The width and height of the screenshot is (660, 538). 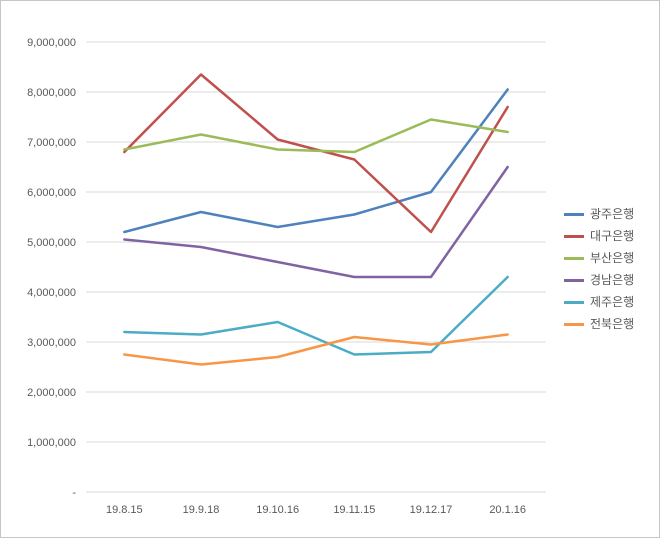 I want to click on legend-item: 전북은행, so click(x=599, y=324).